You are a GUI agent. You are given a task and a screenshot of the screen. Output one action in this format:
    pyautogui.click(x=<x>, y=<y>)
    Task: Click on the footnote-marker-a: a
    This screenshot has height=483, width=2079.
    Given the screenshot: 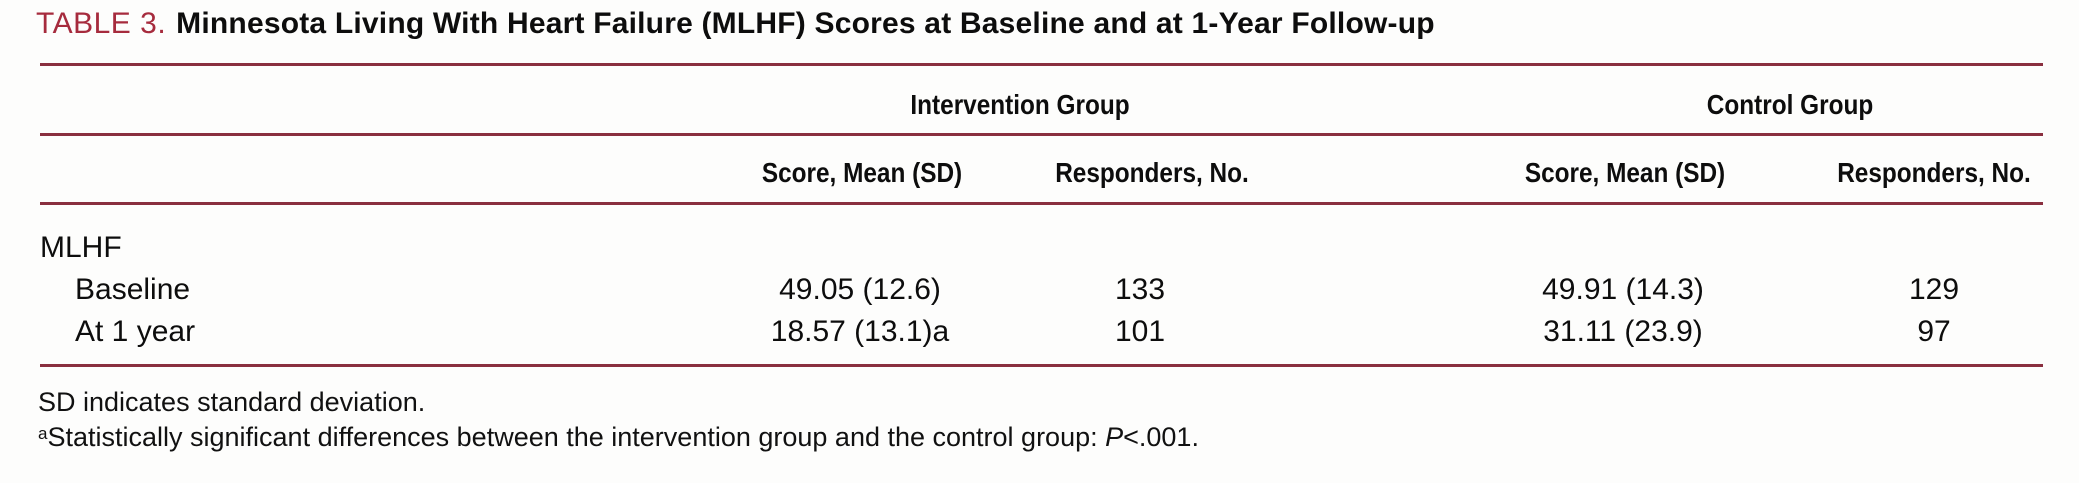 What is the action you would take?
    pyautogui.click(x=43, y=433)
    